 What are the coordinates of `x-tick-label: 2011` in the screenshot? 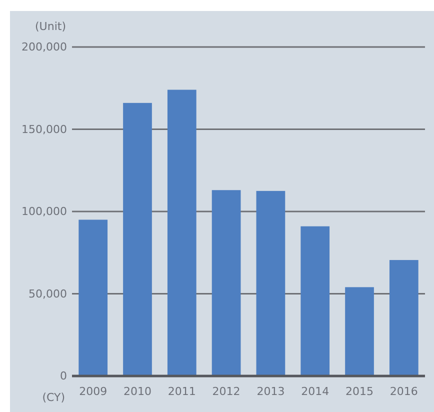 It's located at (182, 391).